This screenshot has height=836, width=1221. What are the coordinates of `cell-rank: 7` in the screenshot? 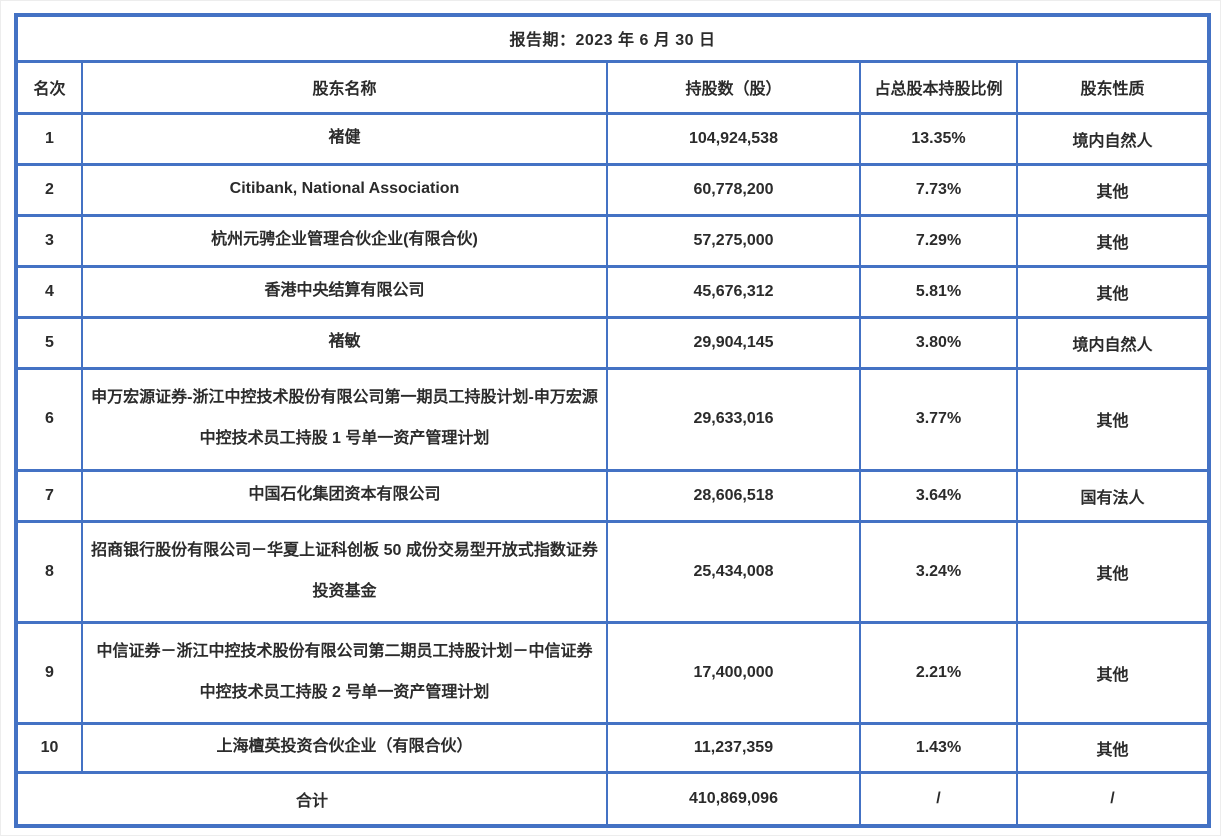 It's located at (49, 495).